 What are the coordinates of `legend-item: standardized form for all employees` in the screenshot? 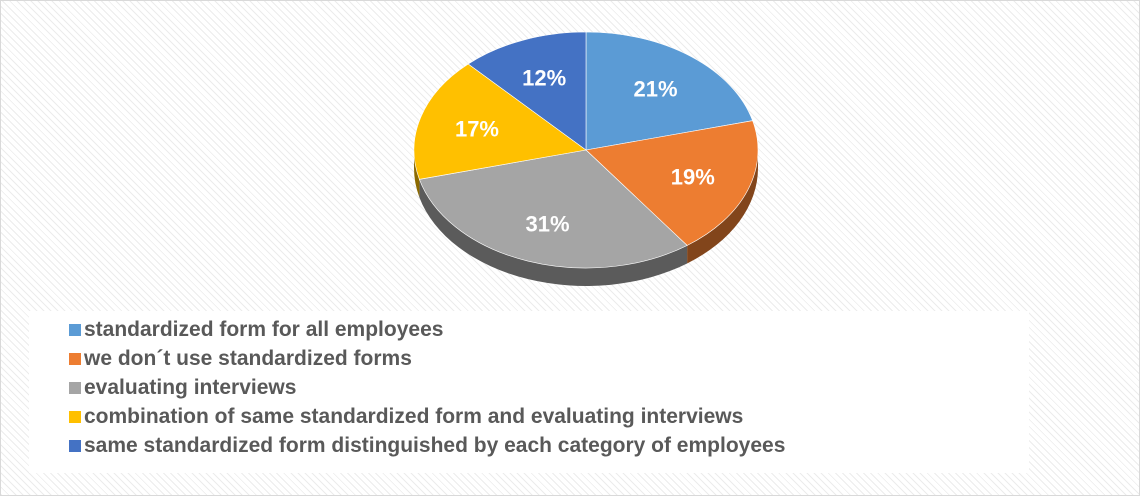 It's located at (529, 329).